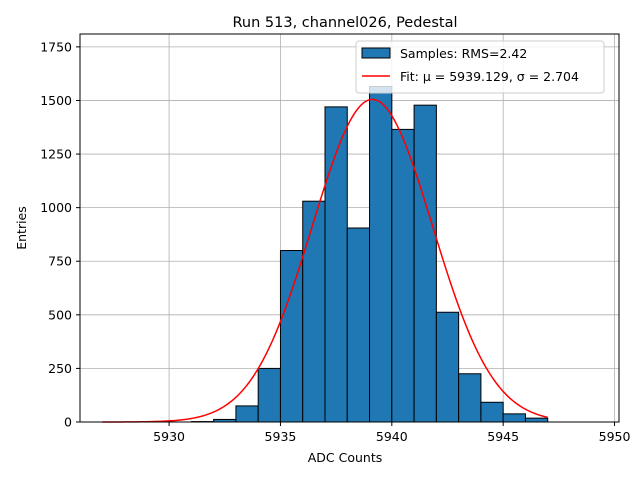 This screenshot has width=640, height=480. What do you see at coordinates (60, 314) in the screenshot?
I see `y-tick-label: 500` at bounding box center [60, 314].